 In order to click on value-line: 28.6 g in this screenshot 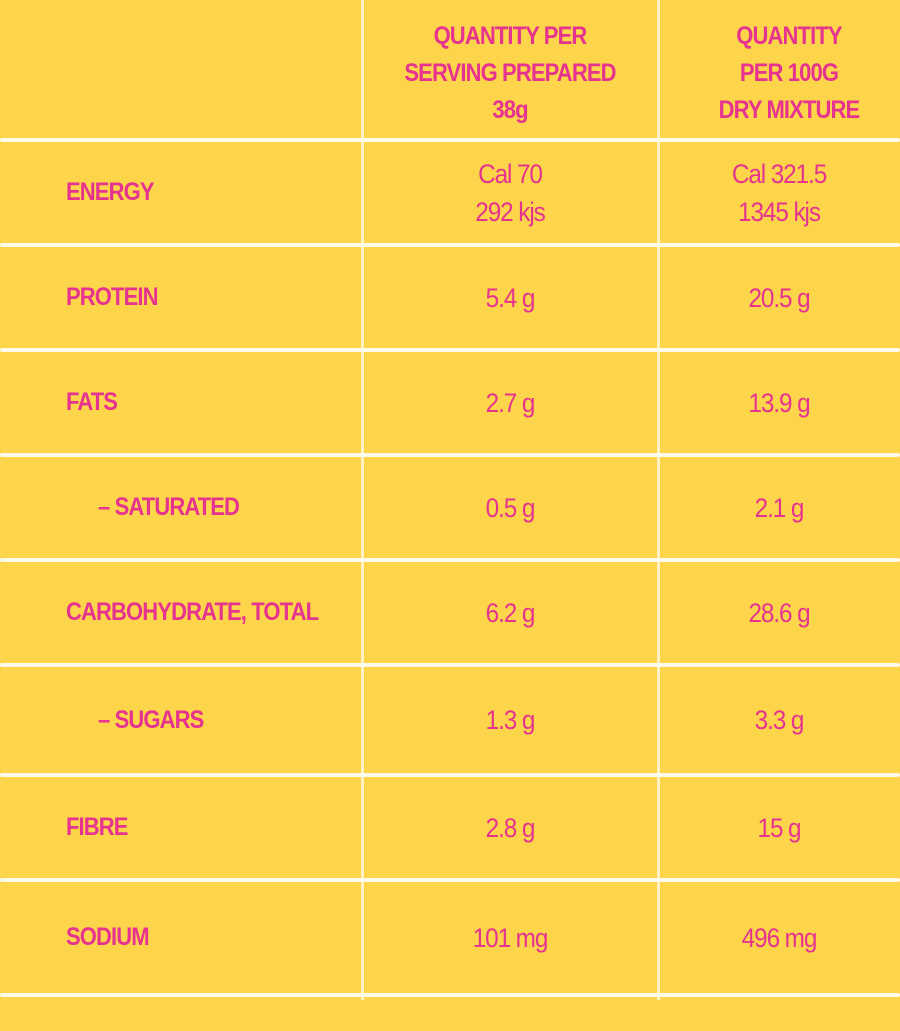, I will do `click(779, 612)`.